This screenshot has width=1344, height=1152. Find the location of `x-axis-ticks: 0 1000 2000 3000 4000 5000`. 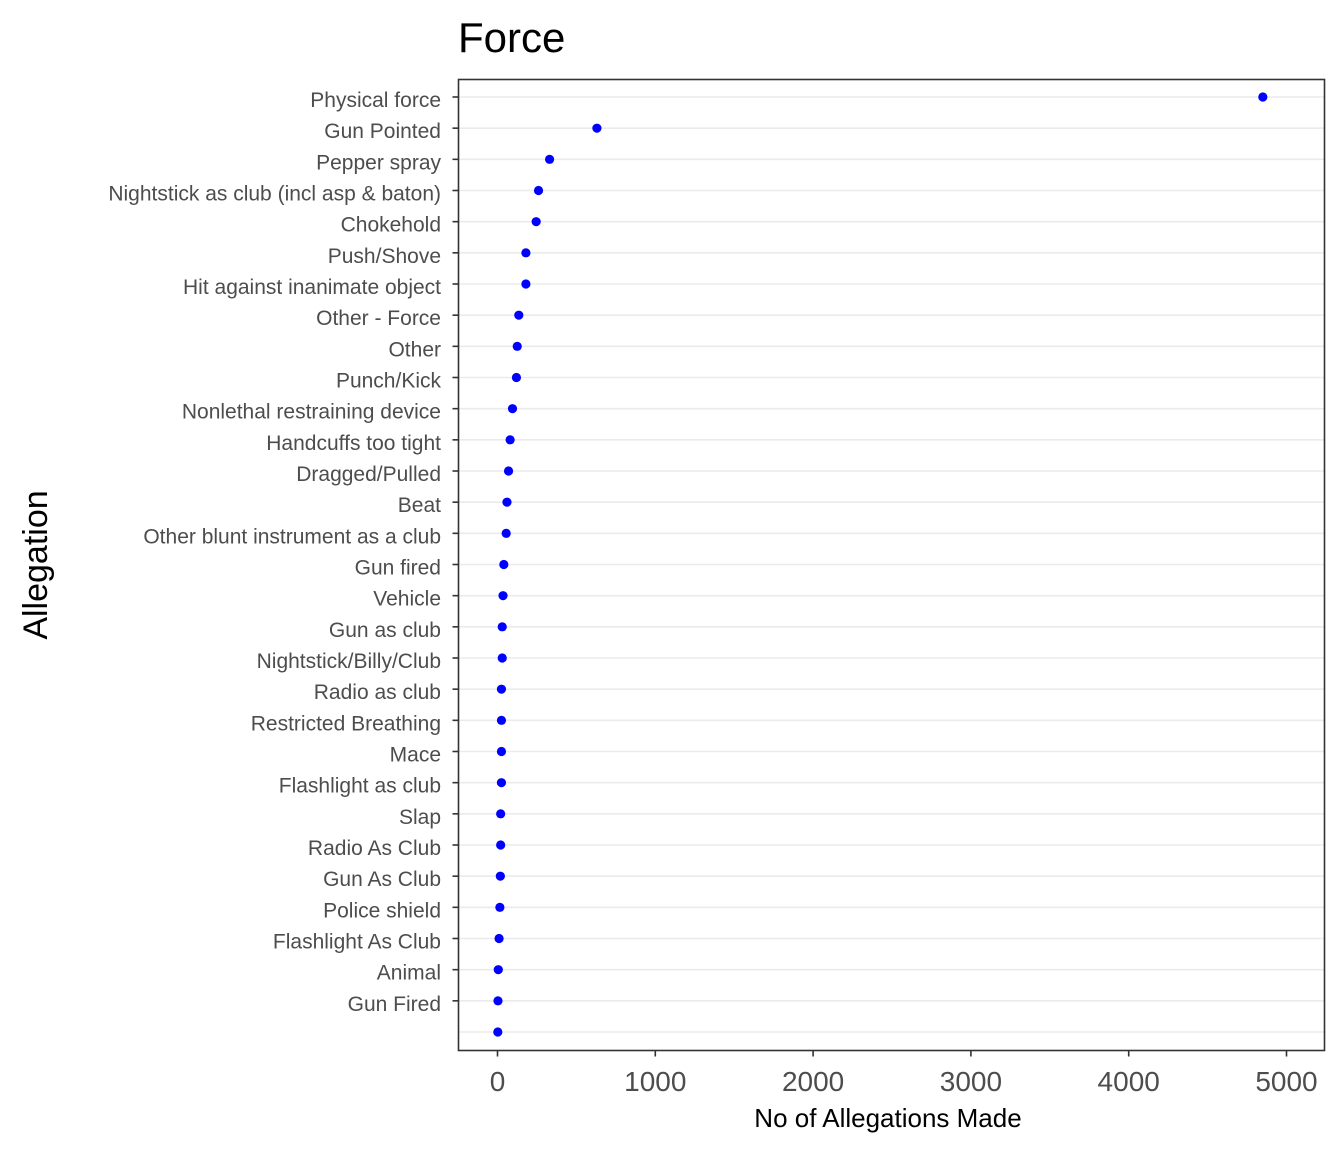

x-axis-ticks: 0 1000 2000 3000 4000 5000 is located at coordinates (904, 1073).